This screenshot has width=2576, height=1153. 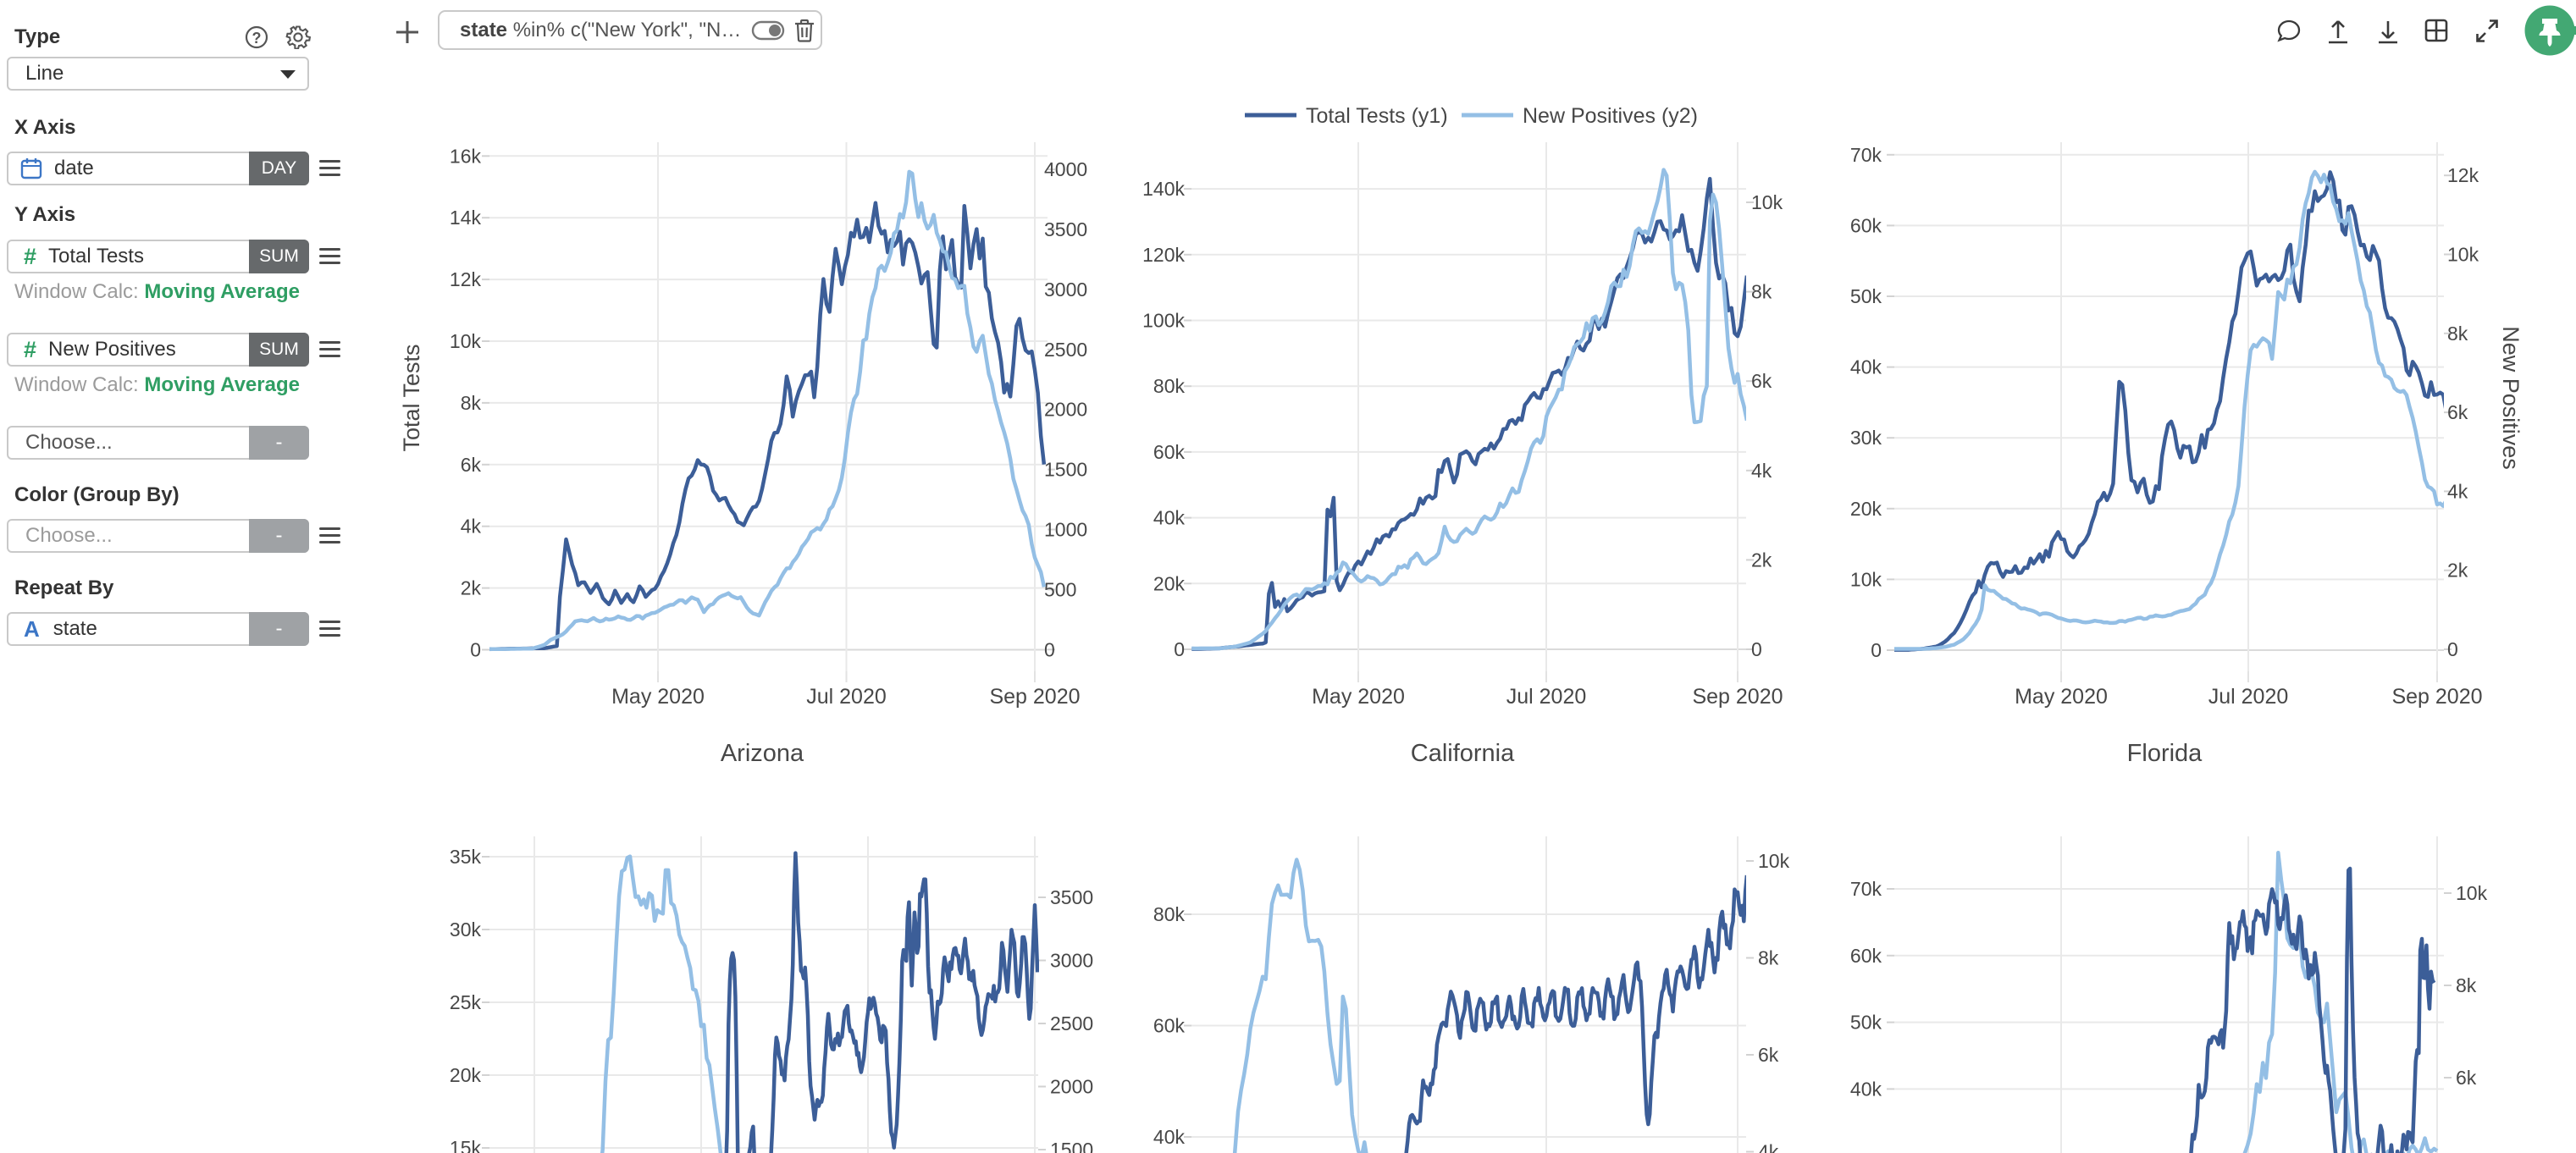 I want to click on svg-text: 16k, so click(x=466, y=156).